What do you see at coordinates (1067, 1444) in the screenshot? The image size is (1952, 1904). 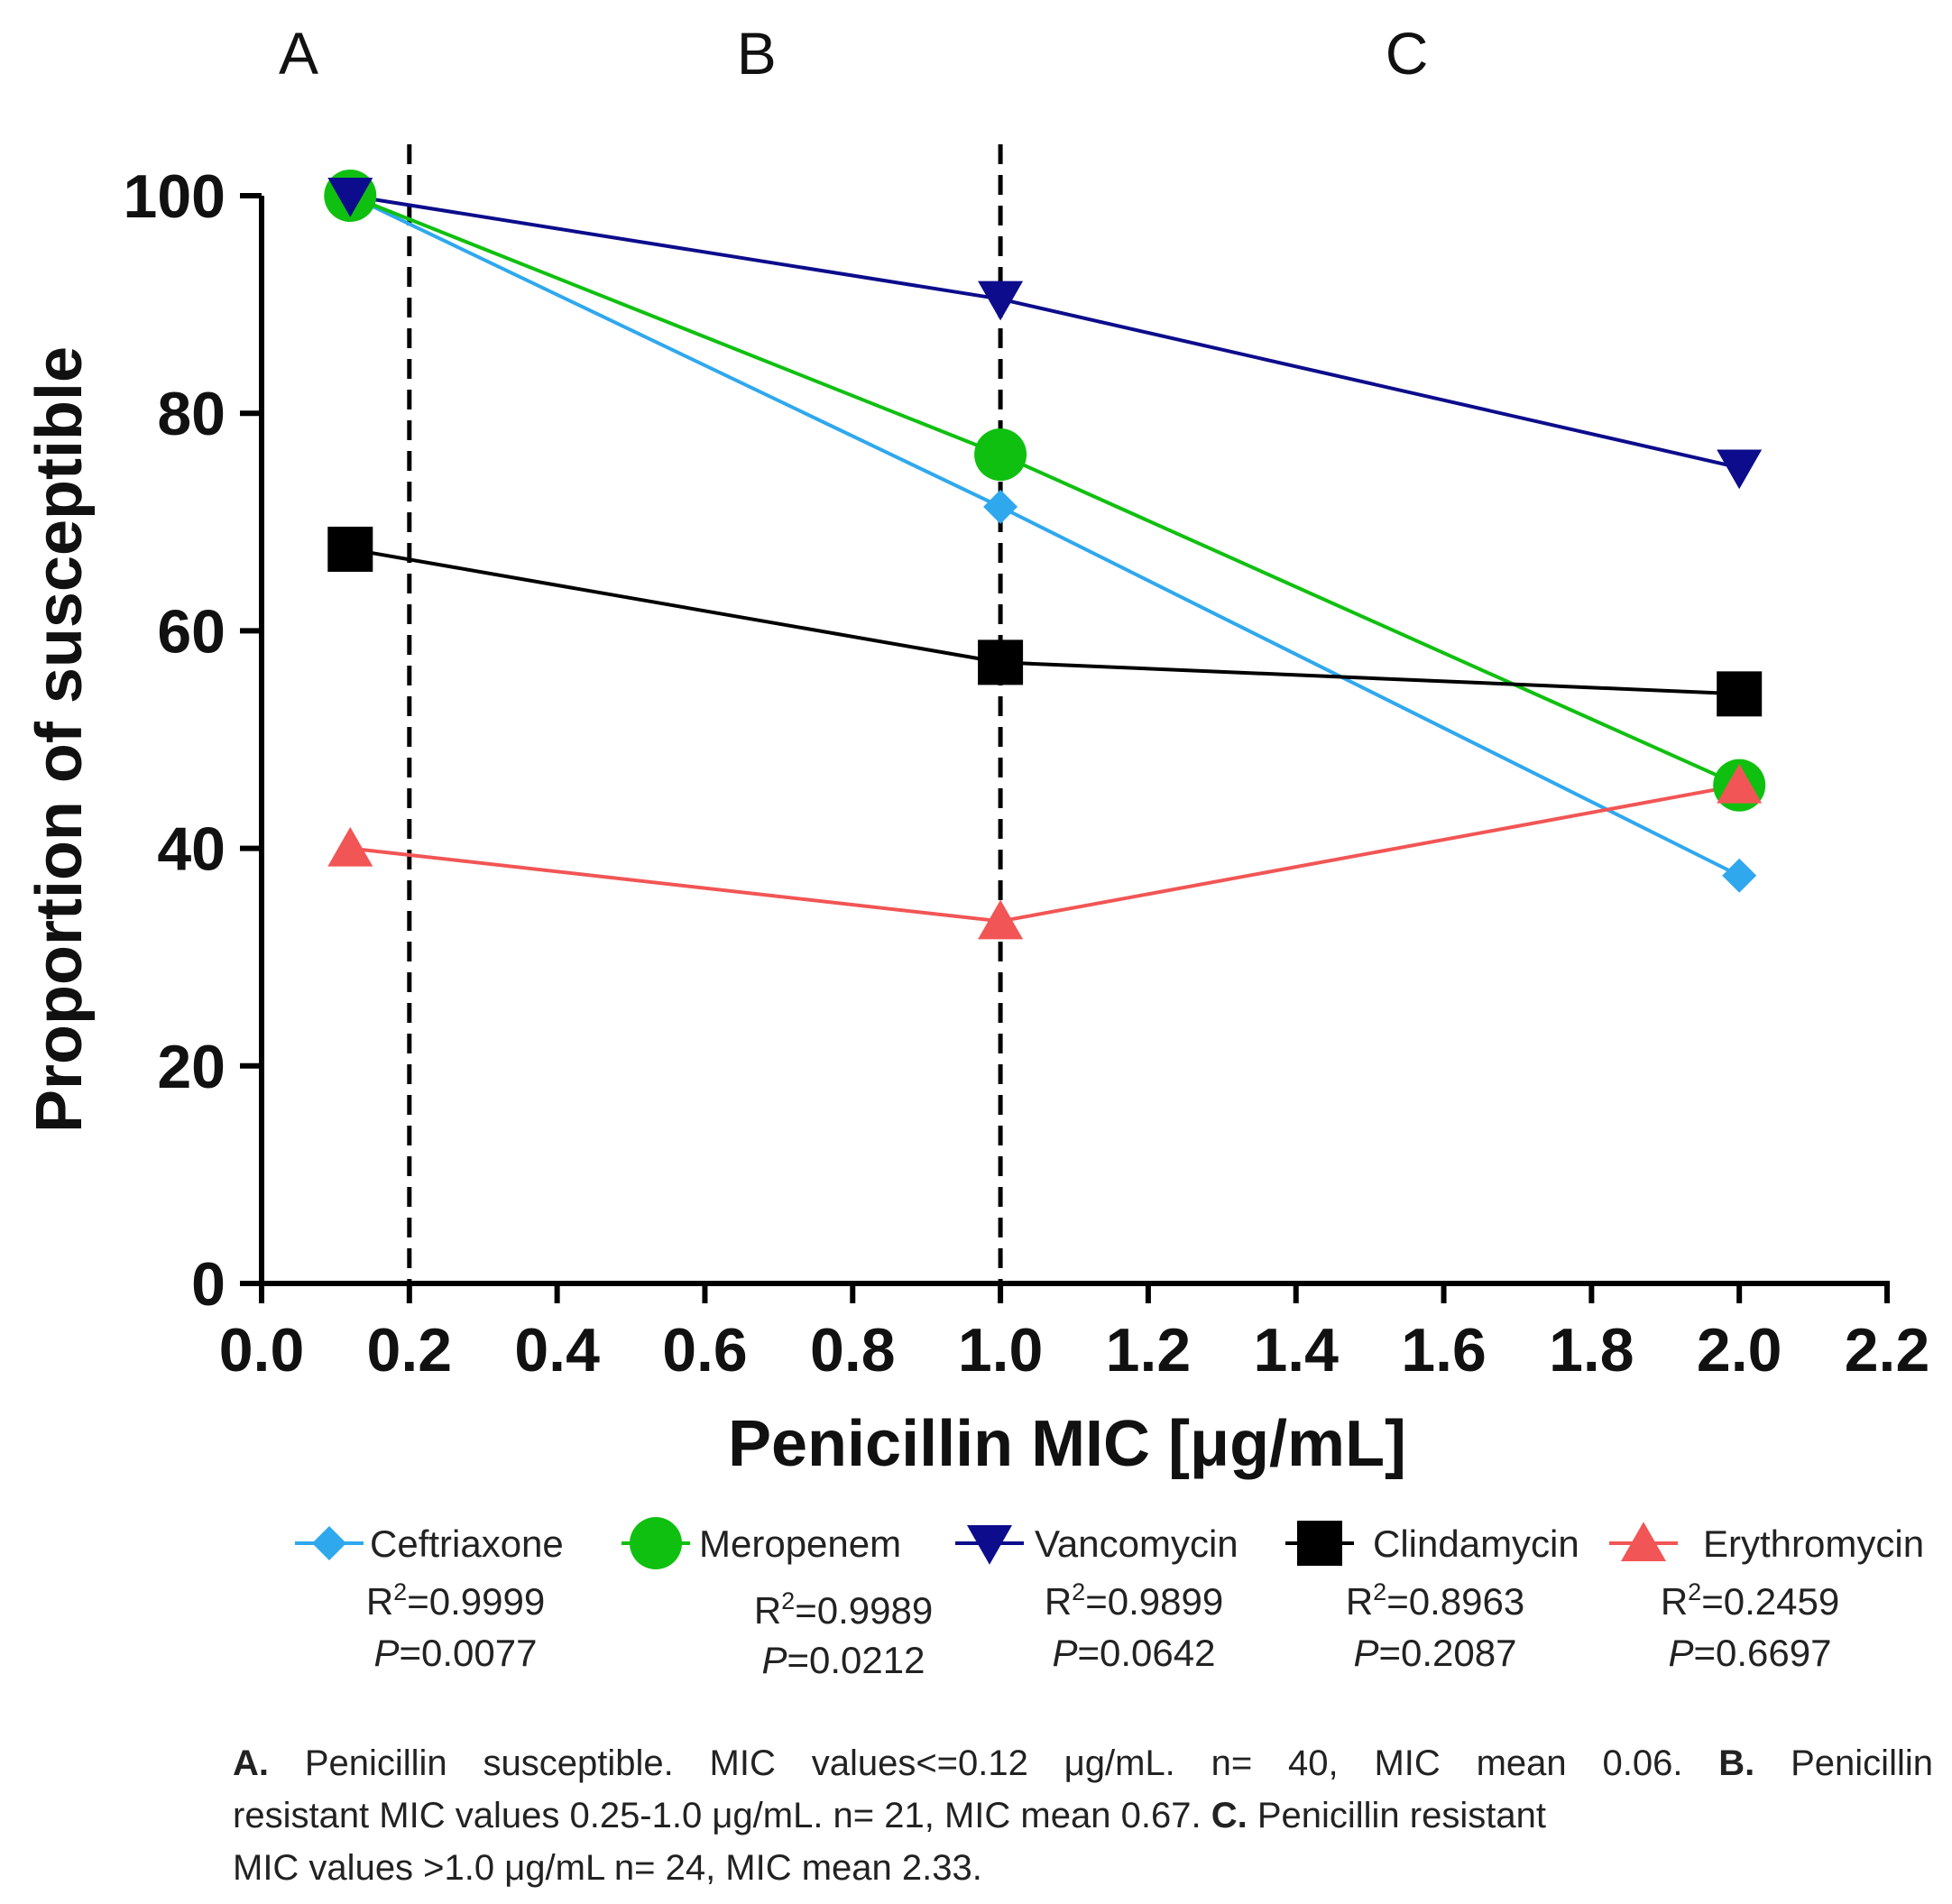 I see `x-axis-title: Penicillin MIC [μg/mL]` at bounding box center [1067, 1444].